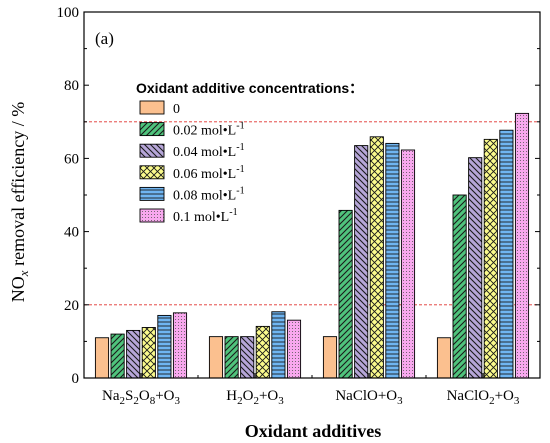  I want to click on x-tick-label: Na2S2O8+O3, so click(141, 397).